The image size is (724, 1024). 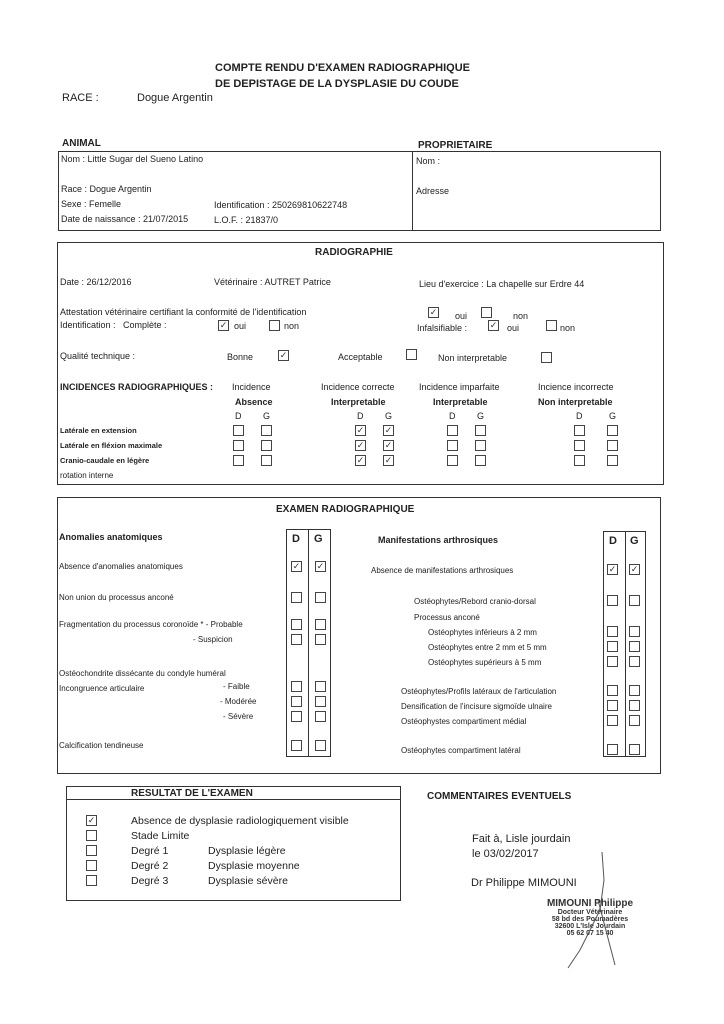 I want to click on anomalie-row-5-g-checkbox, so click(x=320, y=701).